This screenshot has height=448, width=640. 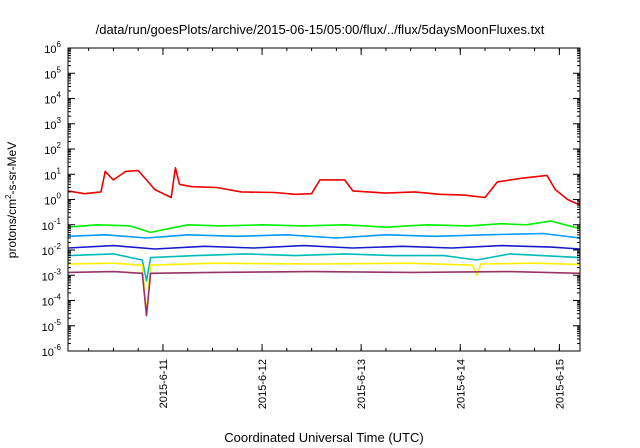 What do you see at coordinates (52, 200) in the screenshot?
I see `y-tick-label: 10⁰` at bounding box center [52, 200].